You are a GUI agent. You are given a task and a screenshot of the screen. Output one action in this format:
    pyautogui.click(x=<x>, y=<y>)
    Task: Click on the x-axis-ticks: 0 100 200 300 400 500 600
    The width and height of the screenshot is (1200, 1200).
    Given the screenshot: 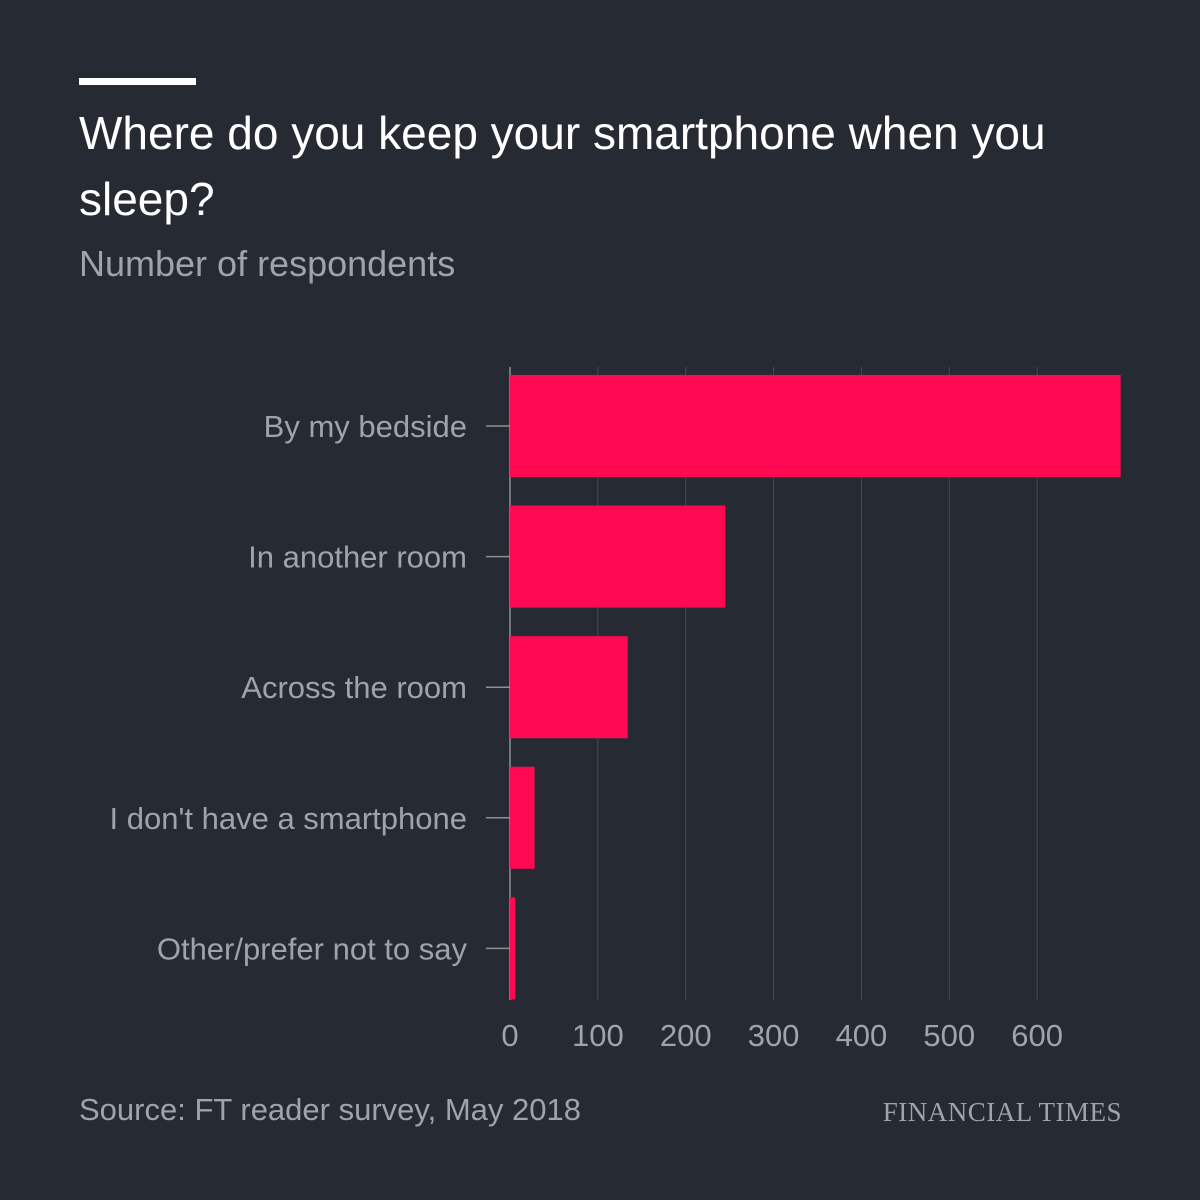 What is the action you would take?
    pyautogui.click(x=782, y=1035)
    